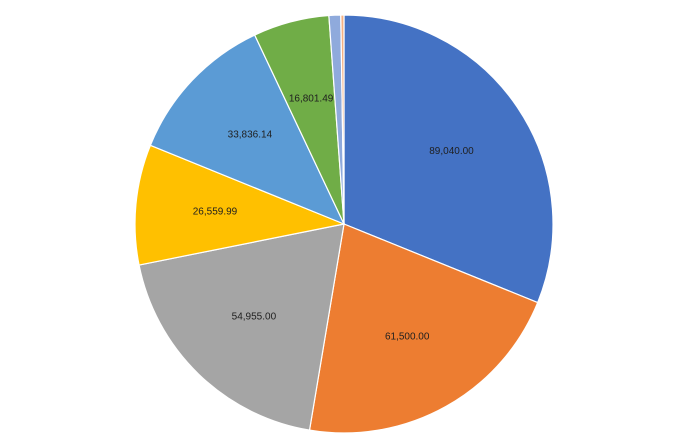  Describe the element at coordinates (311, 98) in the screenshot. I see `pie-data-label-5: 16,801.49` at that location.